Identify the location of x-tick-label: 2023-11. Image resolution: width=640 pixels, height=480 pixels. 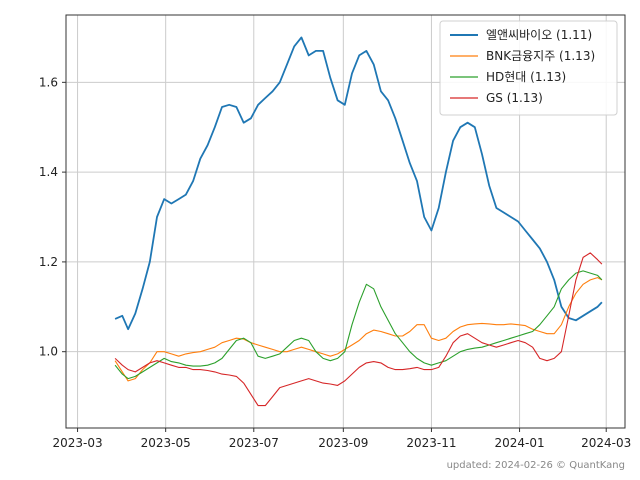
(431, 443).